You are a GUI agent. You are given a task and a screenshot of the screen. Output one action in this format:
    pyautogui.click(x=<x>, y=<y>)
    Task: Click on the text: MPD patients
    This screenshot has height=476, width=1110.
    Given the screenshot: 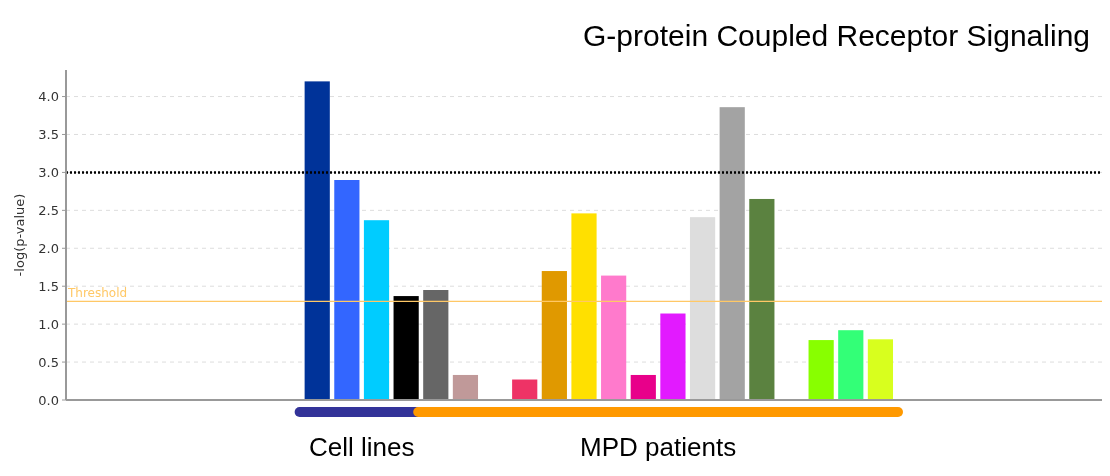 What is the action you would take?
    pyautogui.click(x=658, y=447)
    